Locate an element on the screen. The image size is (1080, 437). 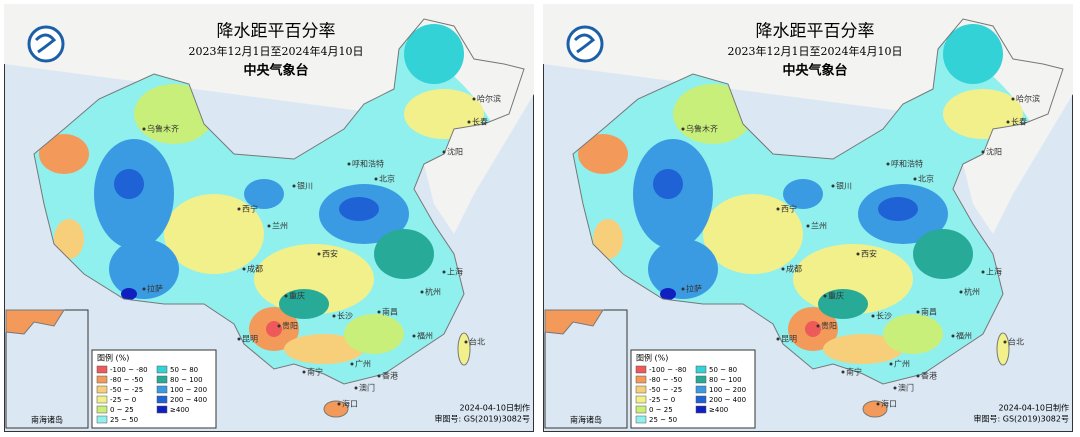
city-label: 兰州 is located at coordinates (819, 226).